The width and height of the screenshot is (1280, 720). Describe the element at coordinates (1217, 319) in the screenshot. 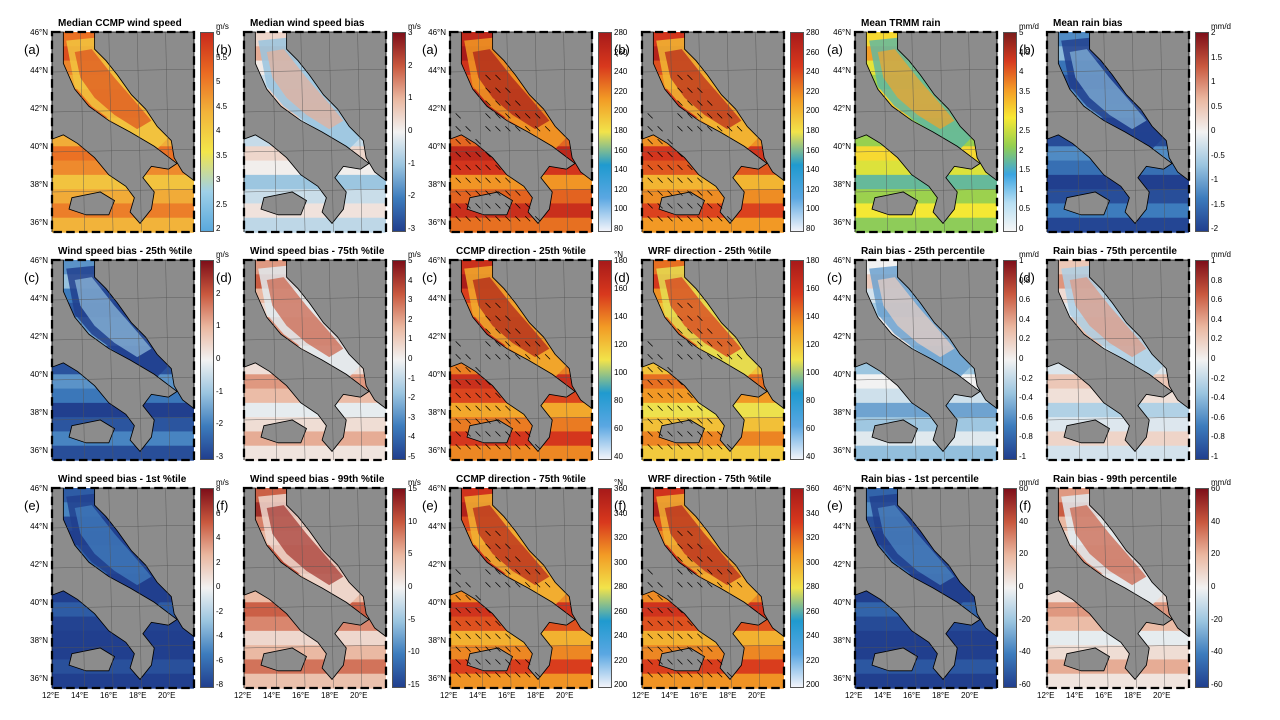

I see `colorbar-tick-label: 0.4` at that location.